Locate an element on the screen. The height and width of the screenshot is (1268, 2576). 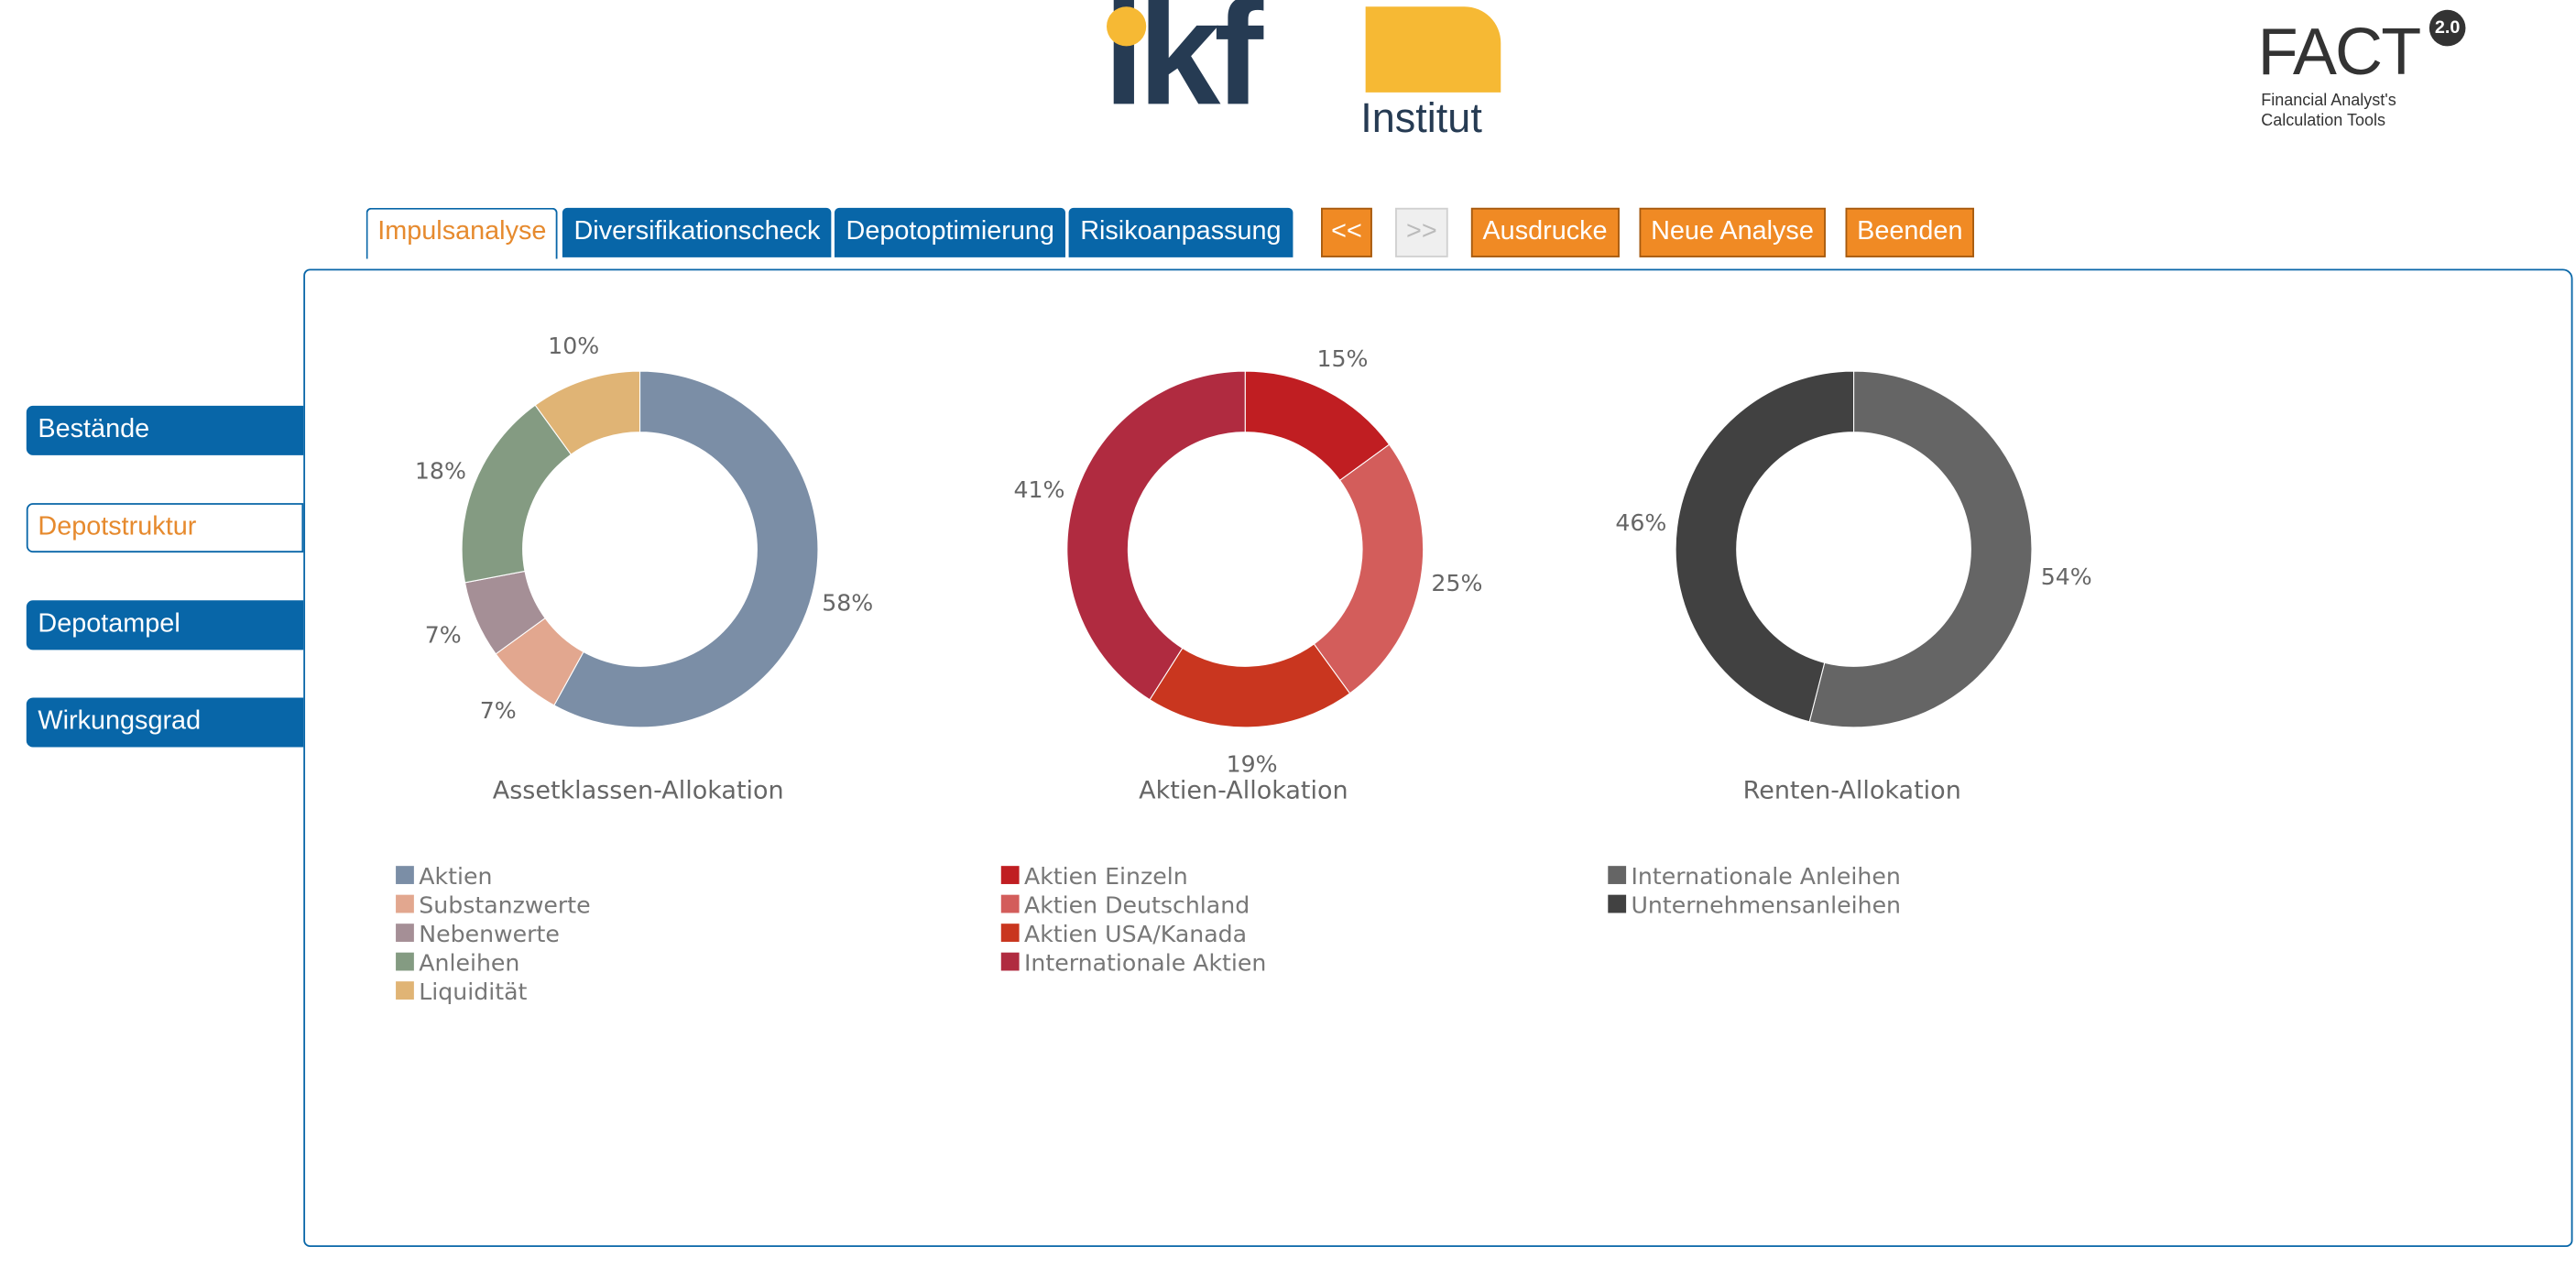
data-label-internationale-anleihen: 54% is located at coordinates (2067, 576).